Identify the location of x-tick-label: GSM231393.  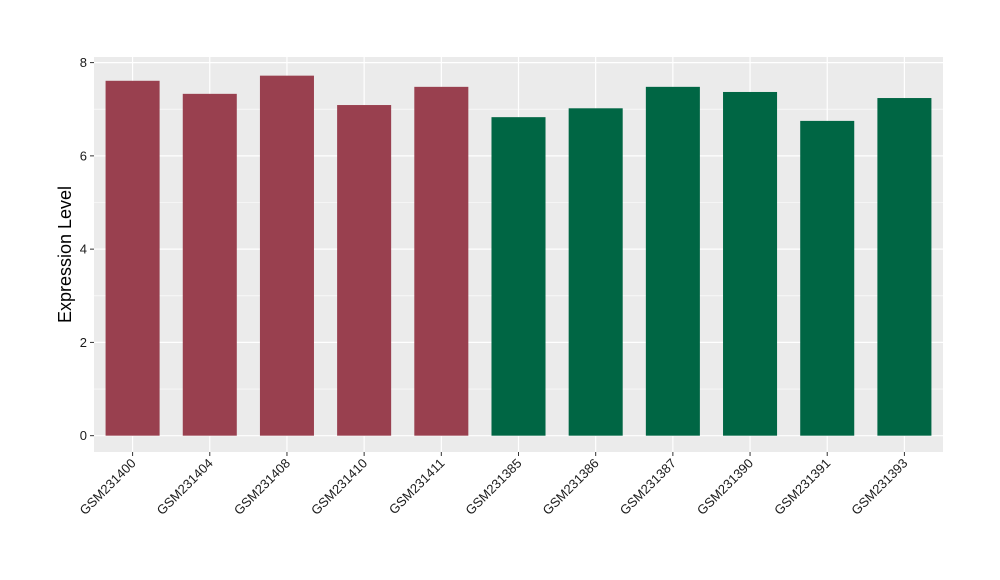
(879, 487).